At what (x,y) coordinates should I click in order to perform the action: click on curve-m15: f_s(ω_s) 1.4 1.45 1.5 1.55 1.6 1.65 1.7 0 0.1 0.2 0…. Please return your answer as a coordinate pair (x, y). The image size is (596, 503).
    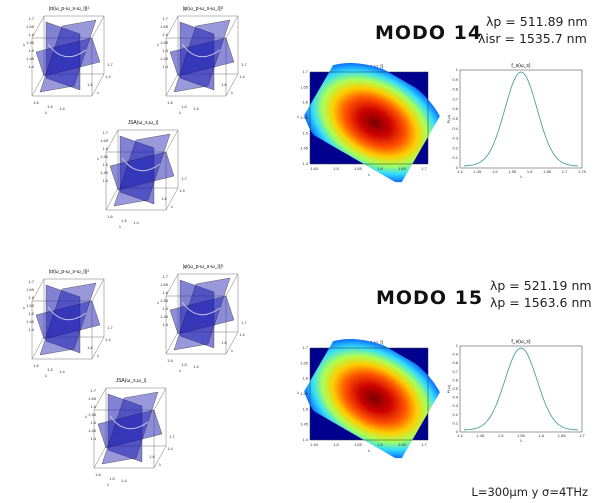
    Looking at the image, I should click on (516, 391).